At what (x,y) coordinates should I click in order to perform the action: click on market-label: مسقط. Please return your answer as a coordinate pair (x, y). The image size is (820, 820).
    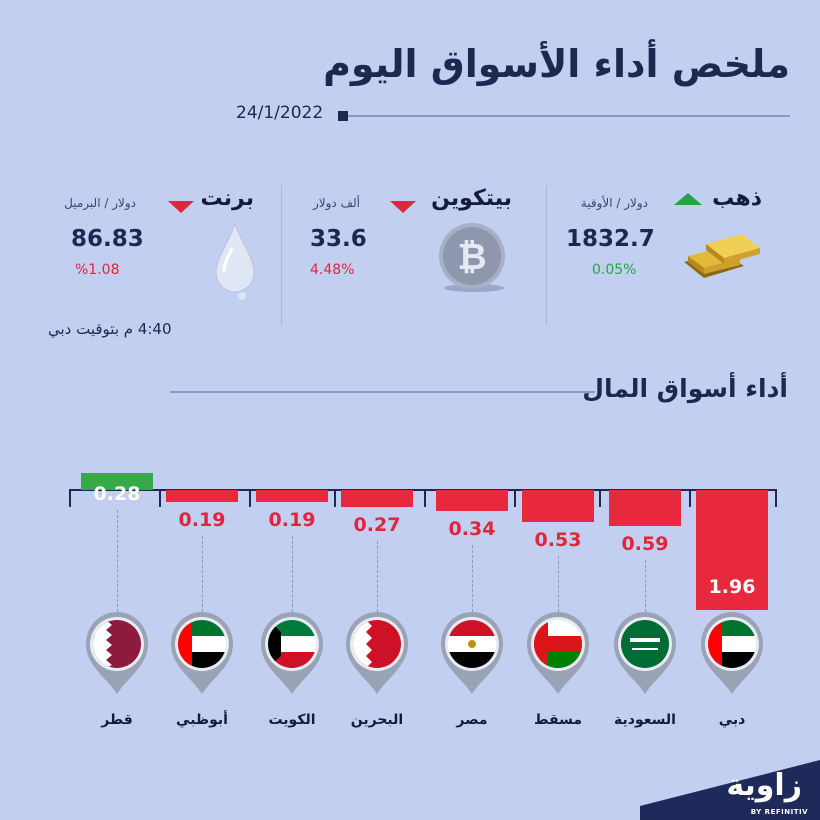
    Looking at the image, I should click on (558, 720).